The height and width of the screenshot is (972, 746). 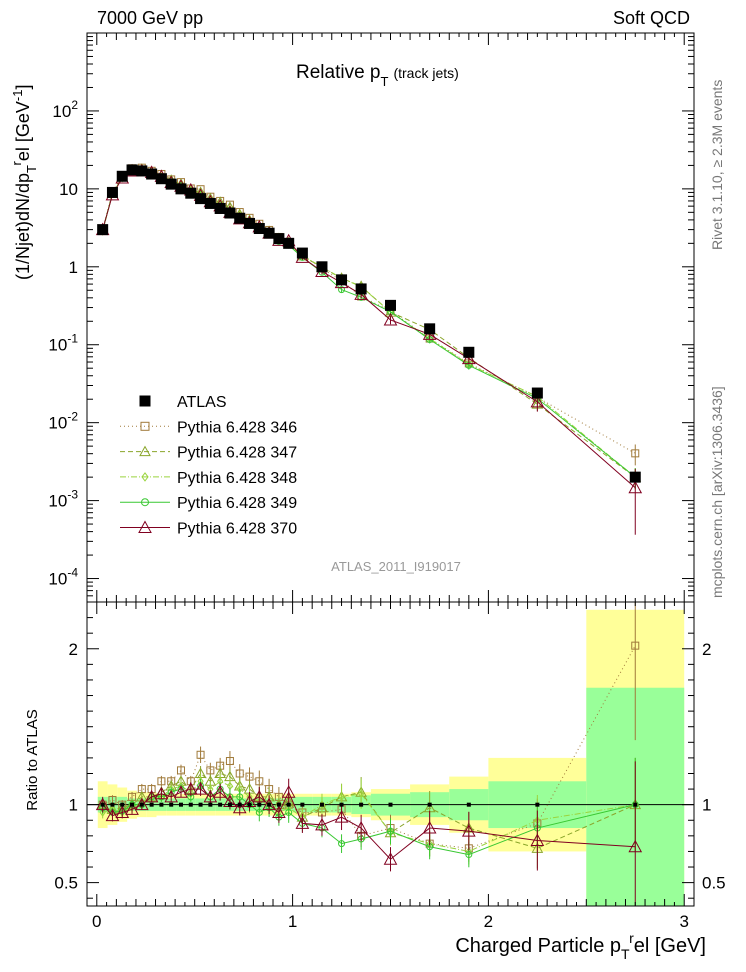 I want to click on plot-title: Relative pT (track jets), so click(x=377, y=75).